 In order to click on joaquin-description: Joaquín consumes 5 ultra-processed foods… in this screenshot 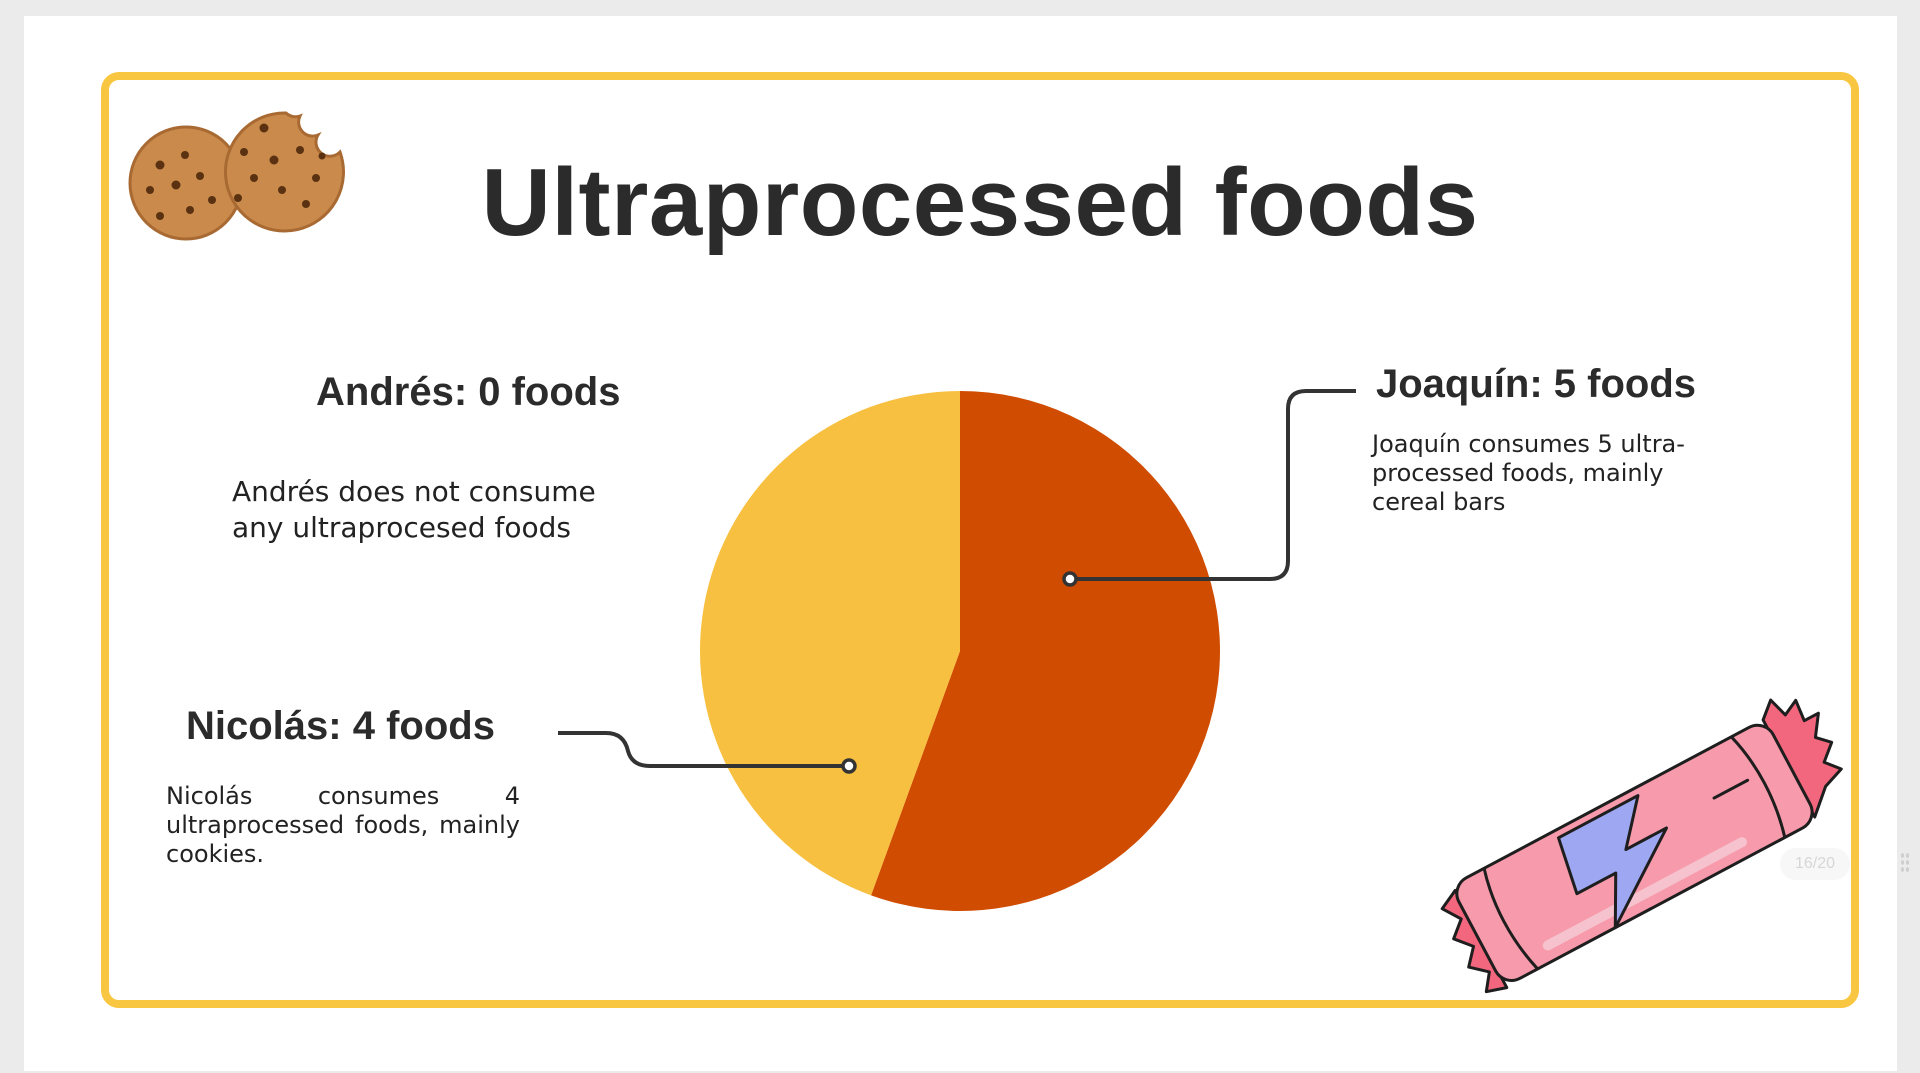, I will do `click(1528, 473)`.